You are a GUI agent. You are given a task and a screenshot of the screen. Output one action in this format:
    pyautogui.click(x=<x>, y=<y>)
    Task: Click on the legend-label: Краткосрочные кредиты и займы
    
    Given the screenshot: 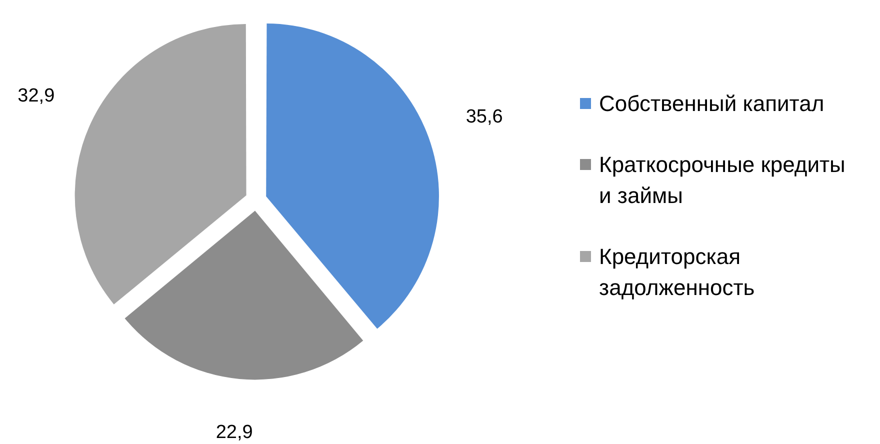 What is the action you would take?
    pyautogui.click(x=722, y=180)
    